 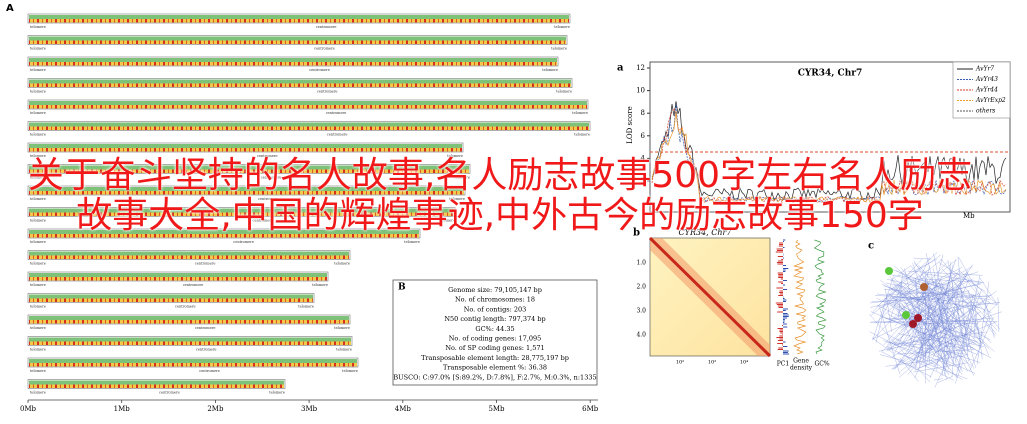 What do you see at coordinates (641, 287) in the screenshot?
I see `y-tick-label: 2.0` at bounding box center [641, 287].